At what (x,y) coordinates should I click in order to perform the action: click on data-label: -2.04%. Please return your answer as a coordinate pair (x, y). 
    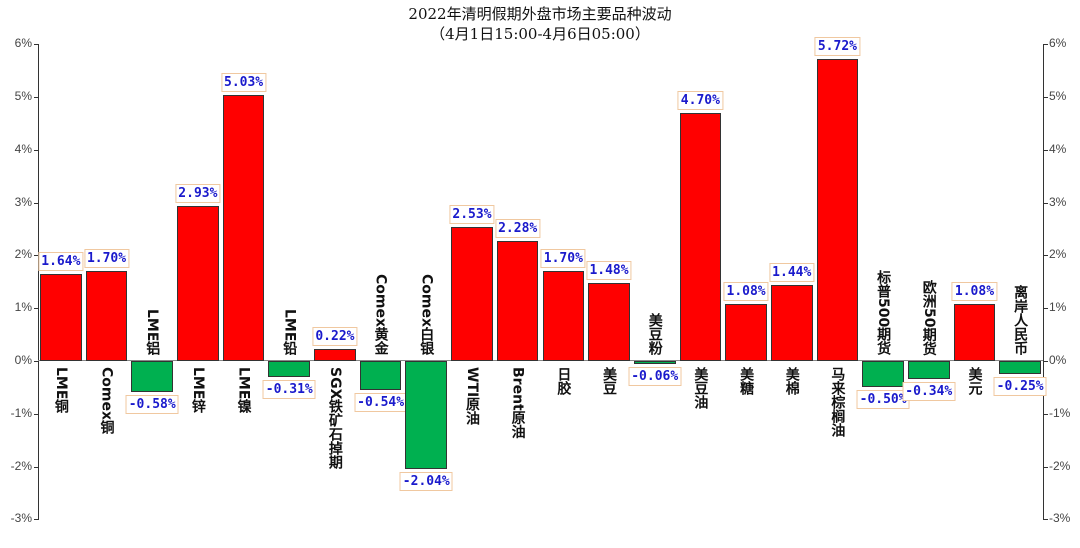
    Looking at the image, I should click on (426, 481).